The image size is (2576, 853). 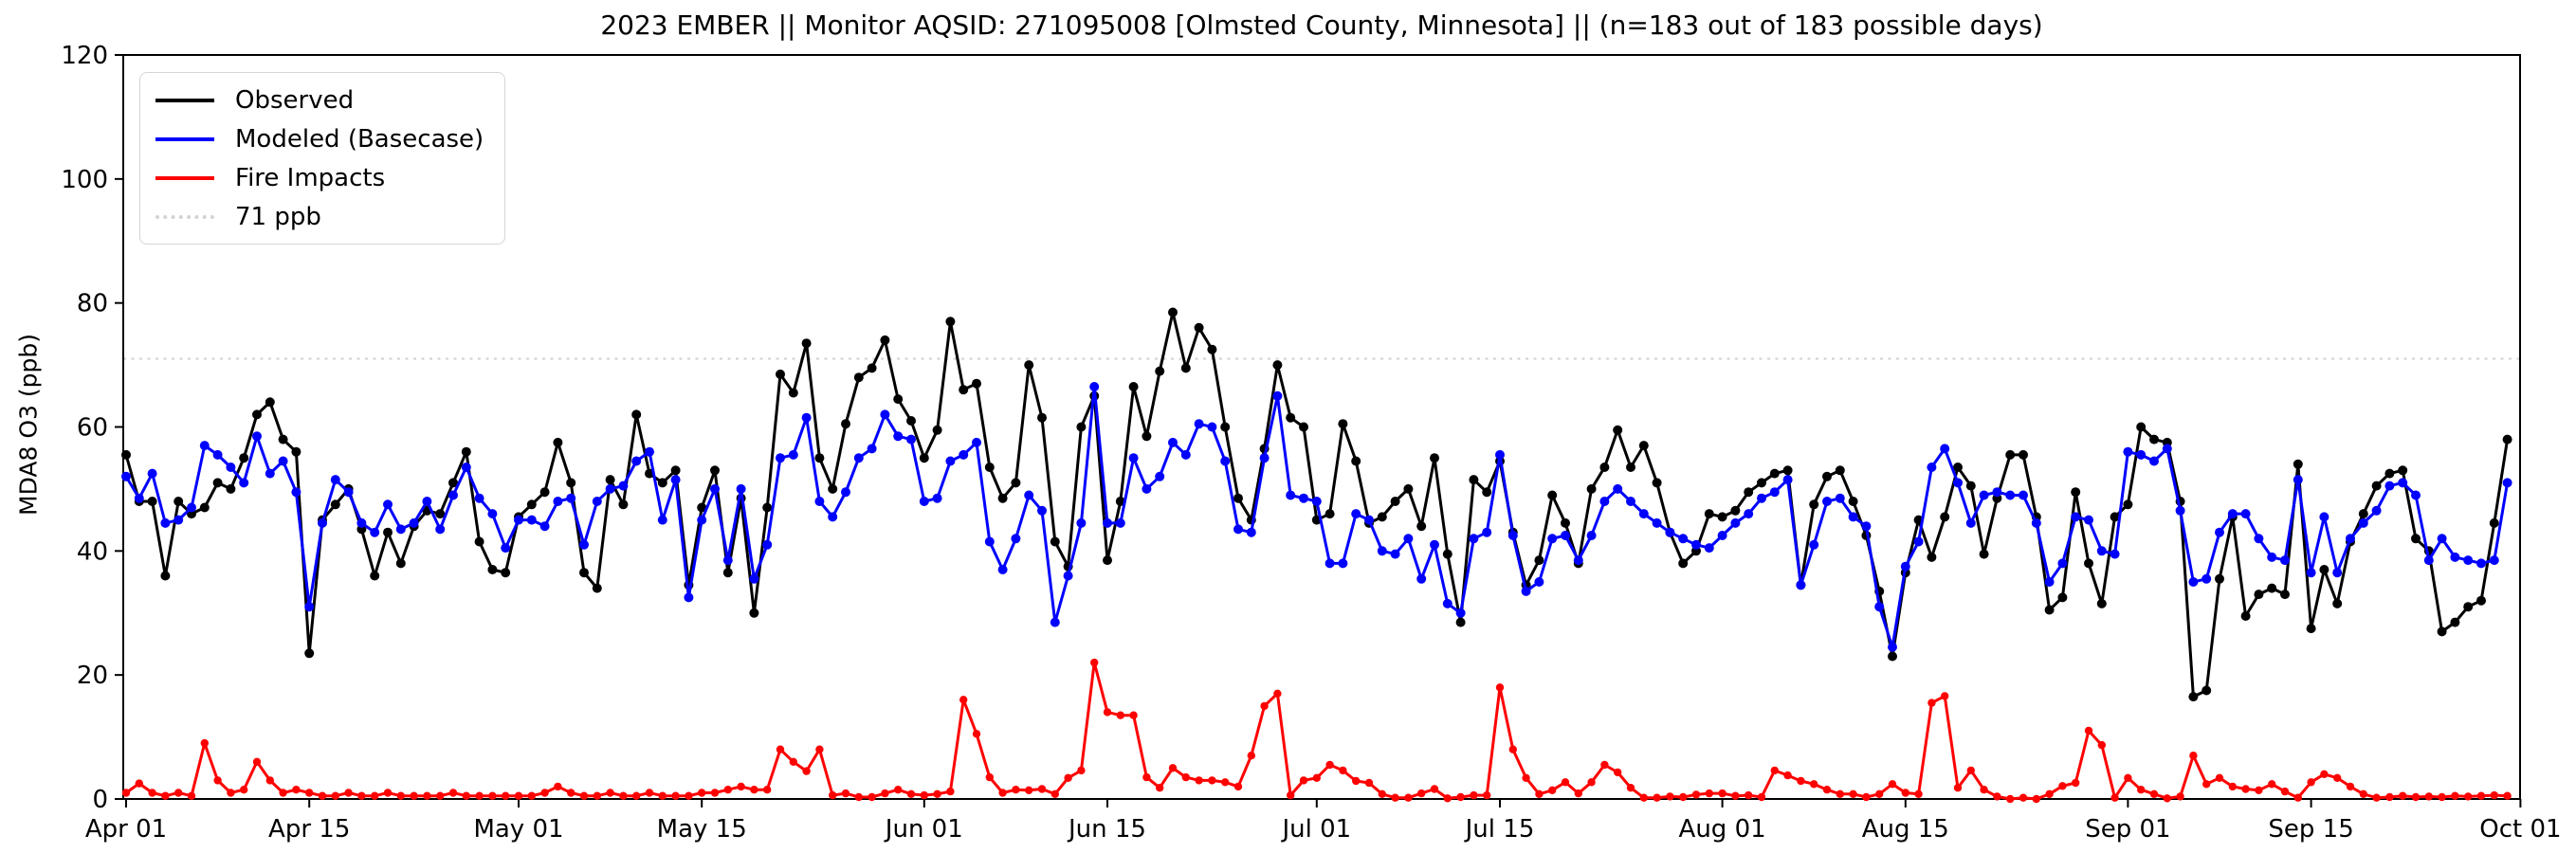 I want to click on x-tick-label: Apr 15, so click(x=309, y=829).